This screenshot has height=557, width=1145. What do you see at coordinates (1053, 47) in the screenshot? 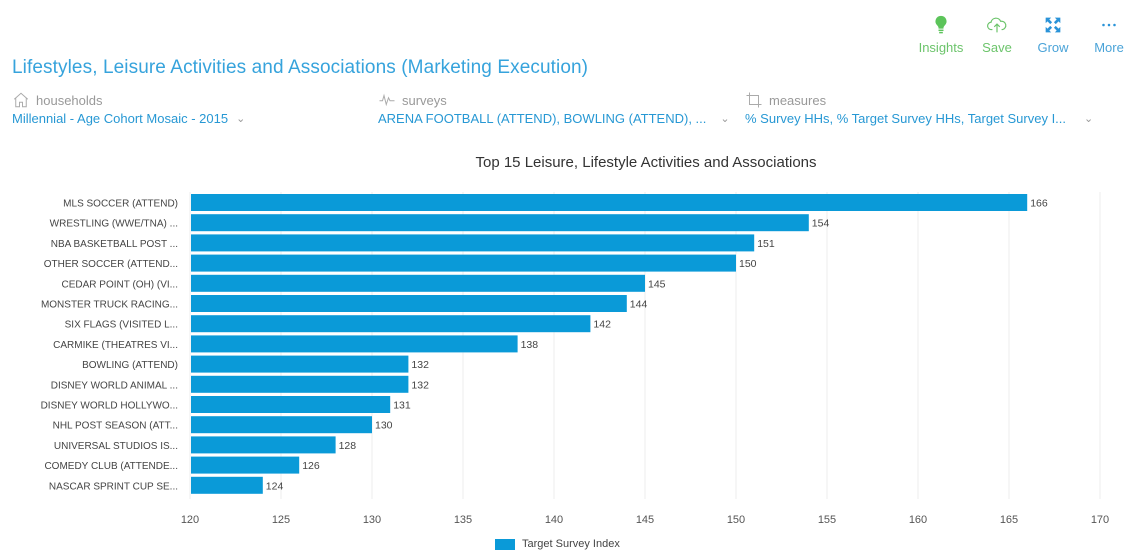
I see `grow-label: Grow` at bounding box center [1053, 47].